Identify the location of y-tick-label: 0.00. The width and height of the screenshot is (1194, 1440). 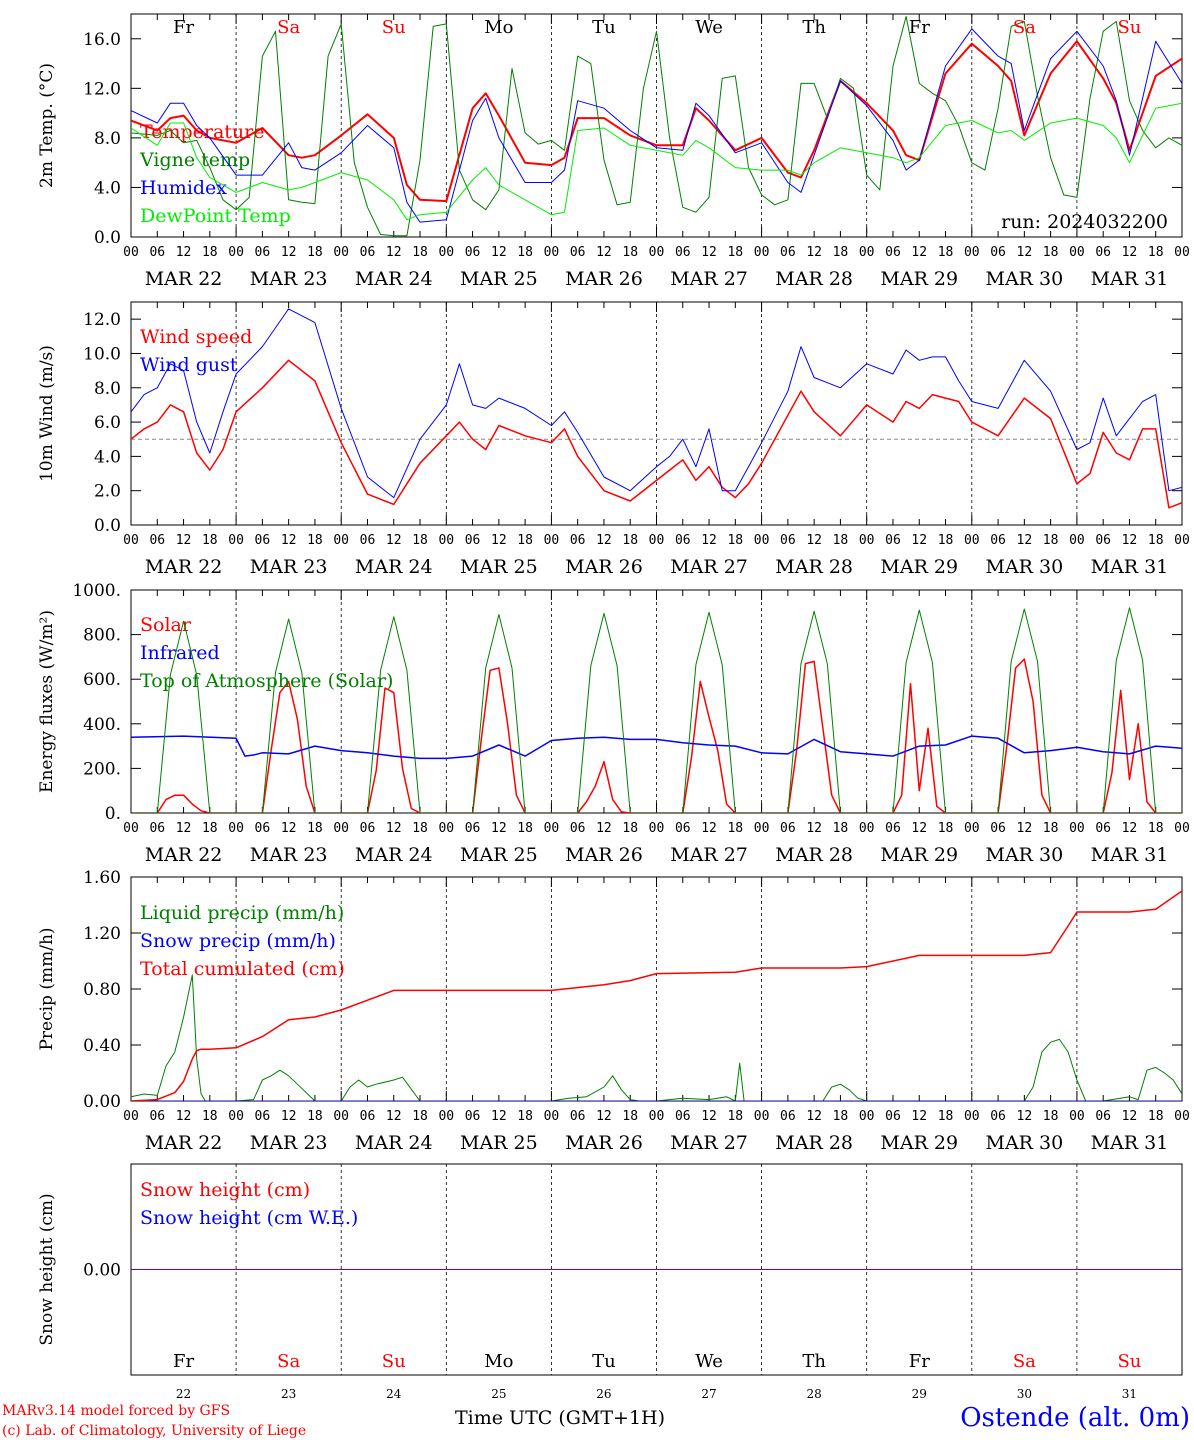
(102, 1102).